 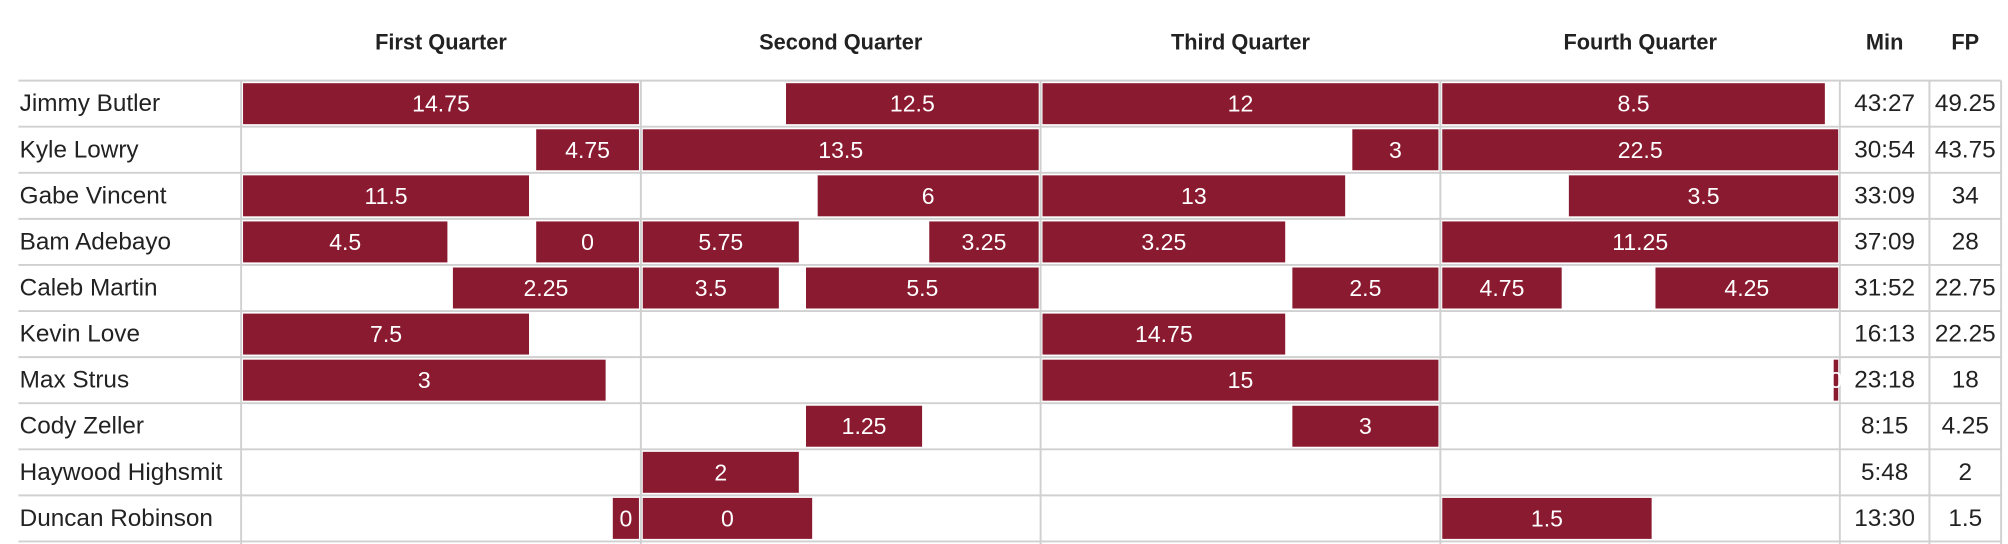 What do you see at coordinates (1966, 472) in the screenshot?
I see `fantasy-points: 2` at bounding box center [1966, 472].